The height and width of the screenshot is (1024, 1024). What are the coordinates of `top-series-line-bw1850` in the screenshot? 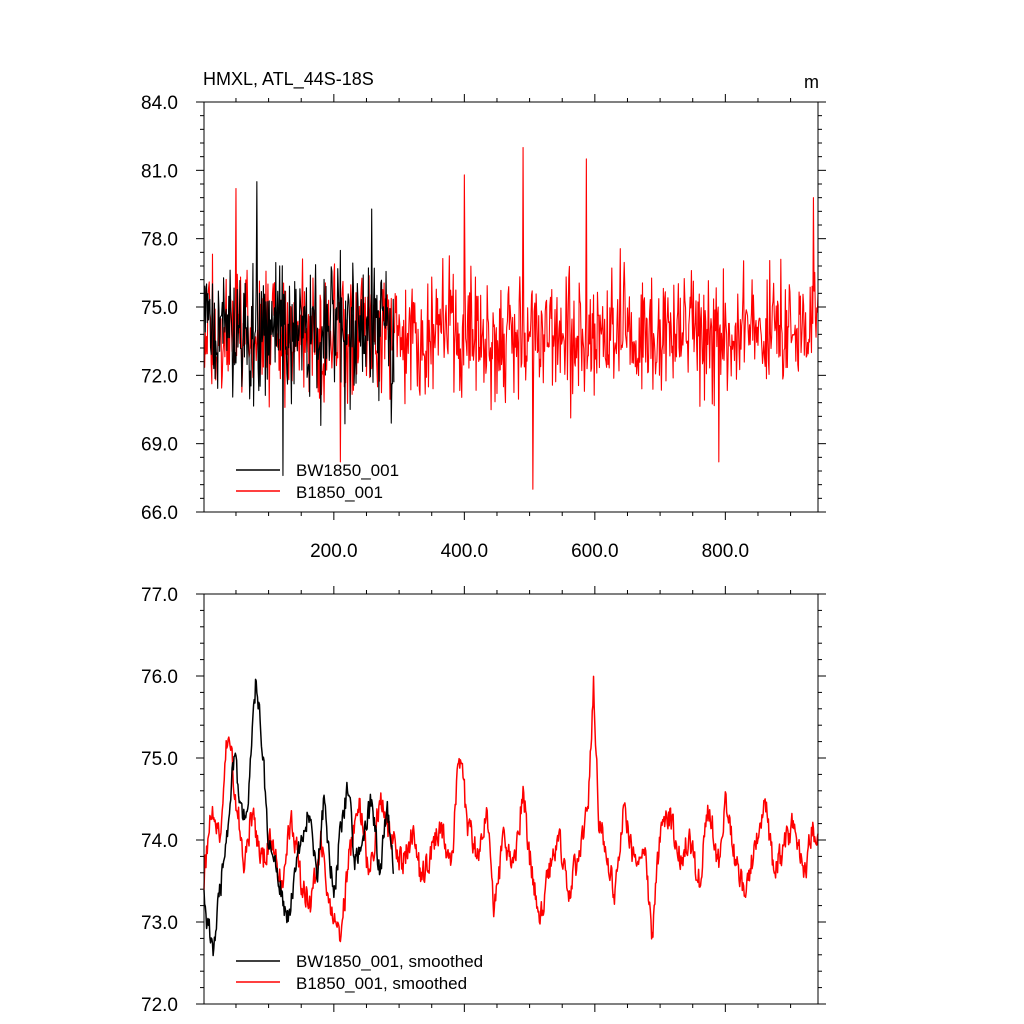 It's located at (299, 329).